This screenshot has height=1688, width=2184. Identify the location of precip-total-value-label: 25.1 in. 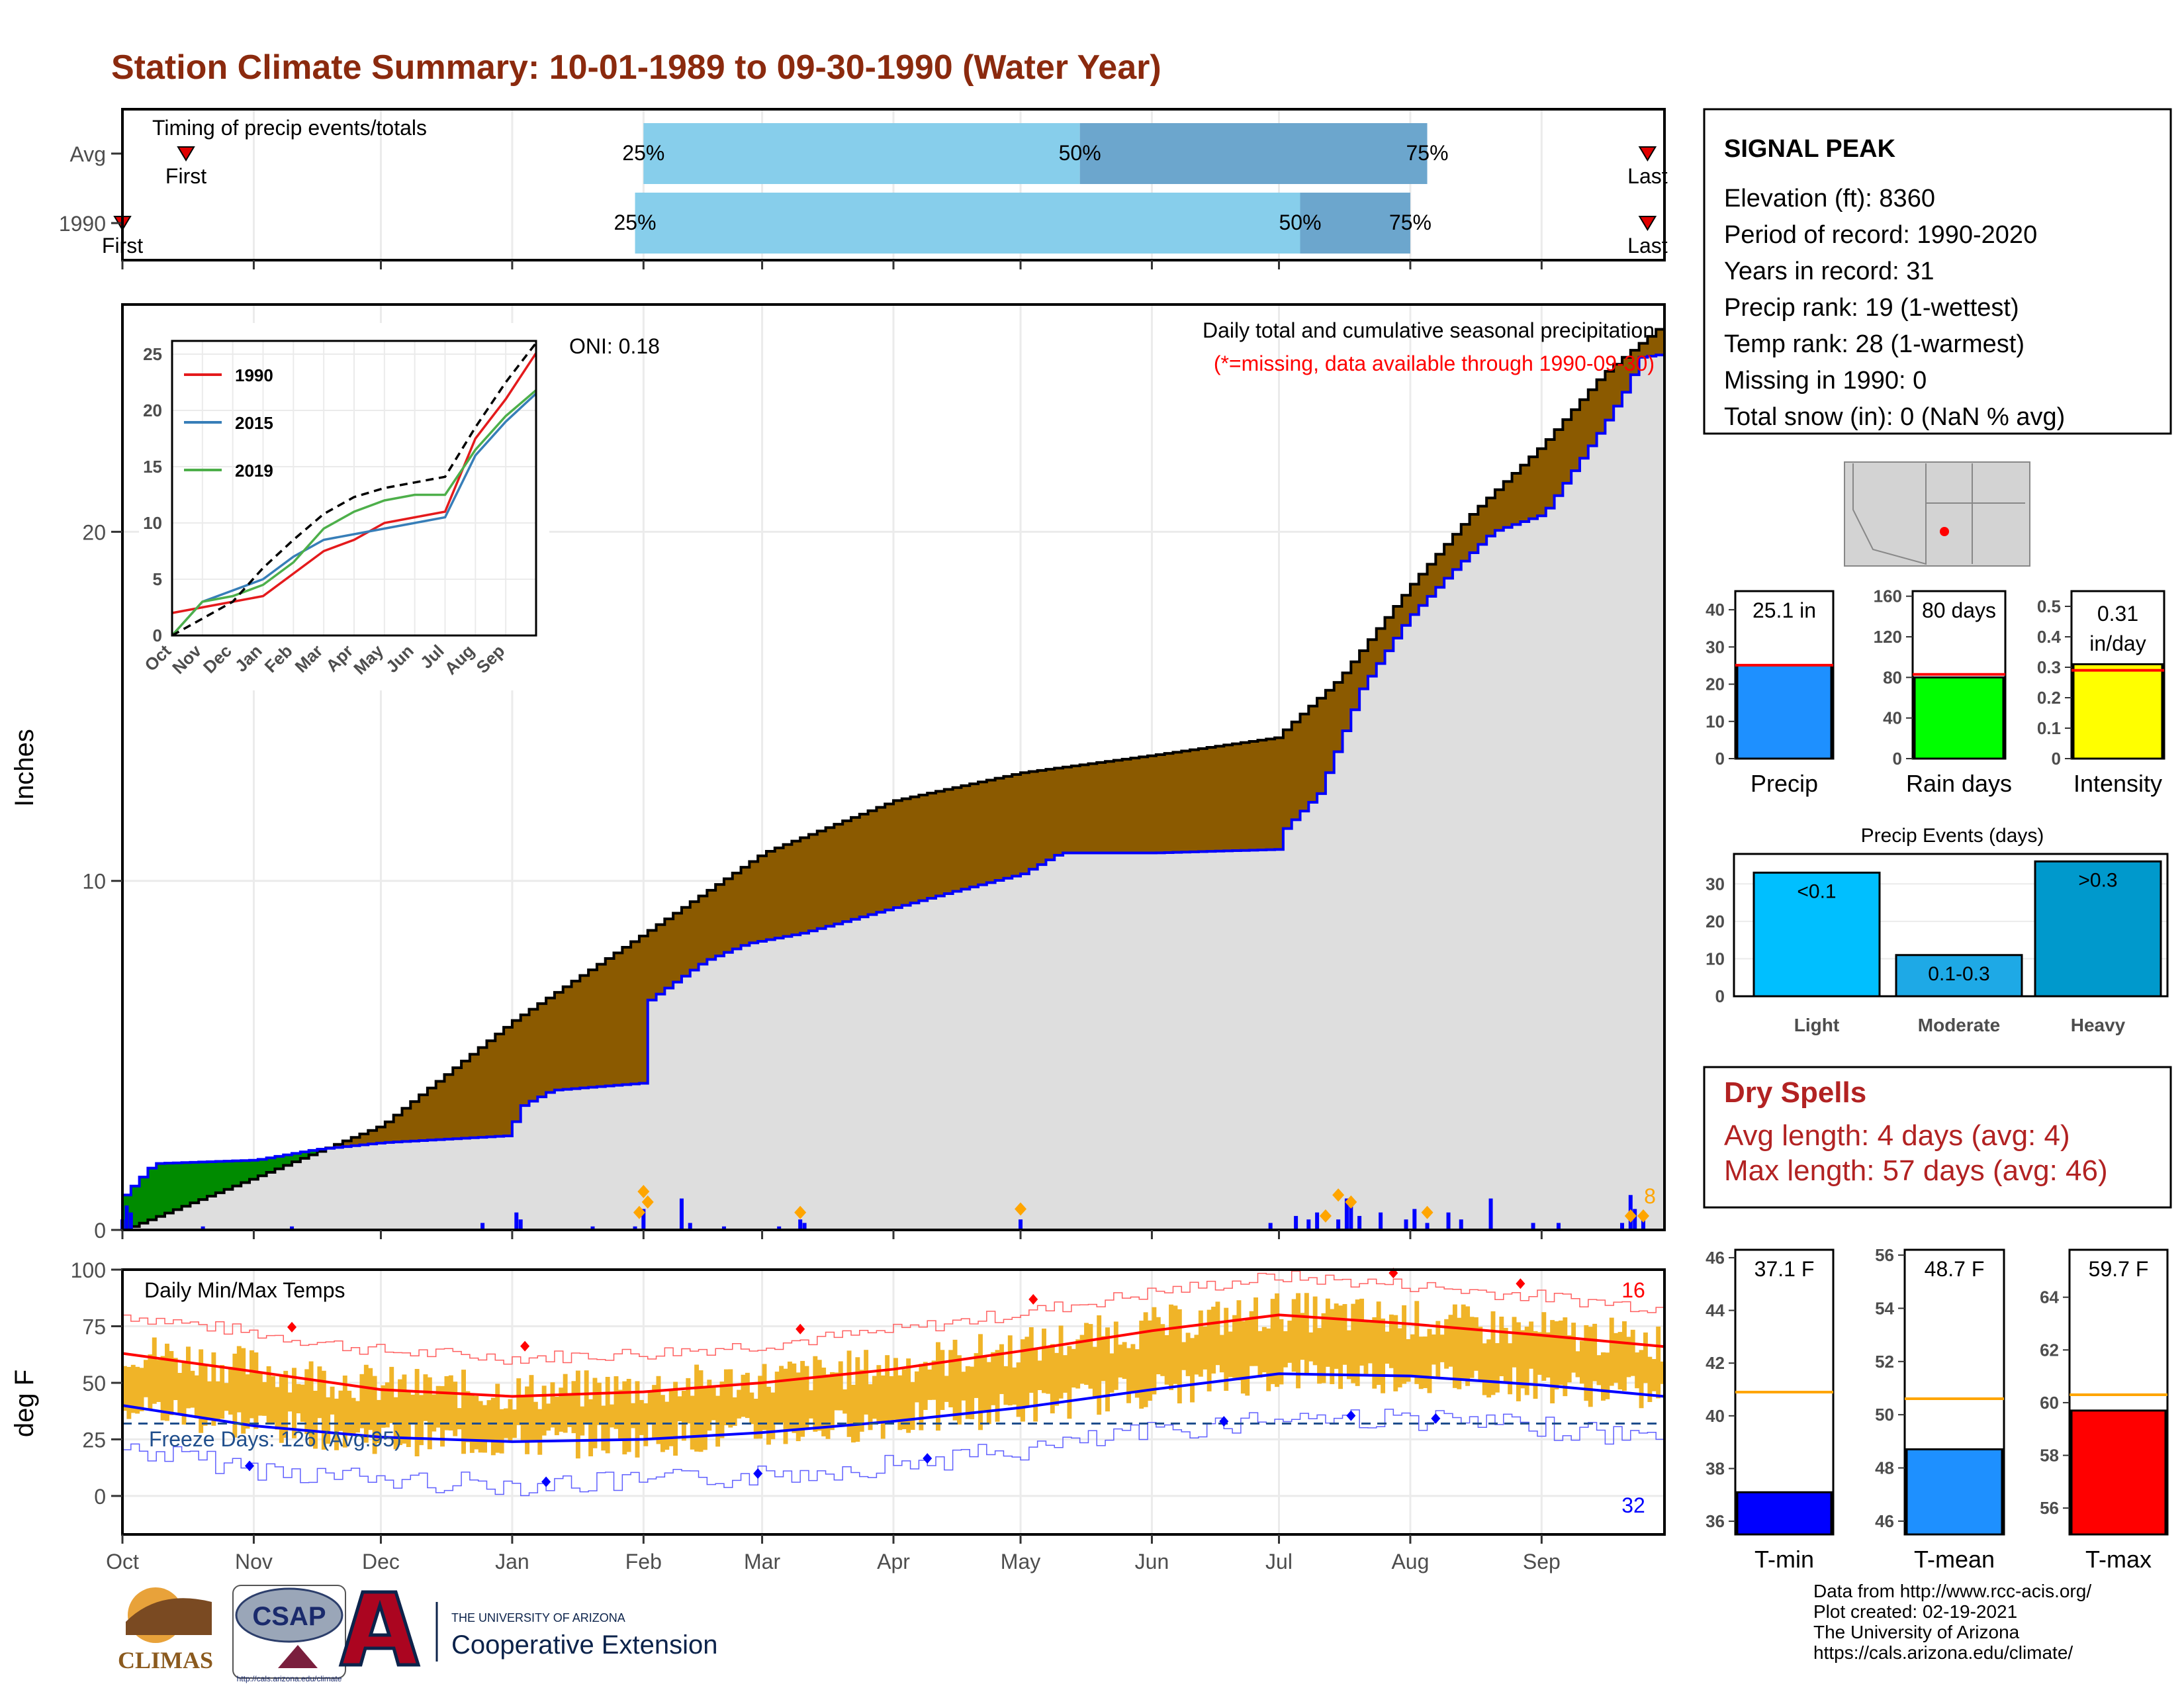
(1784, 610).